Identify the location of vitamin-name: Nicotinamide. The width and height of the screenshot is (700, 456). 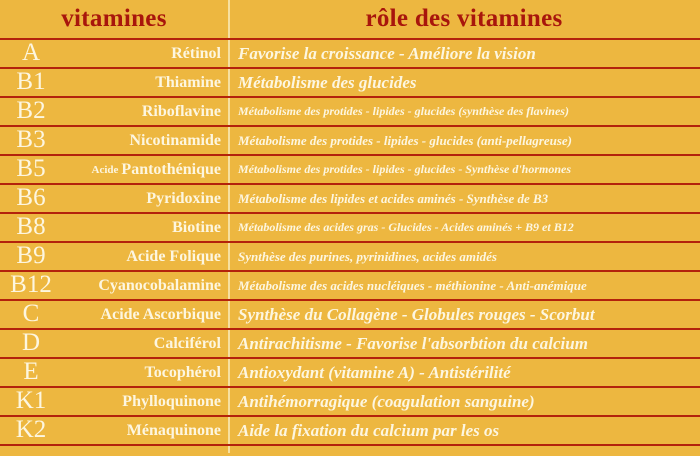
(145, 140).